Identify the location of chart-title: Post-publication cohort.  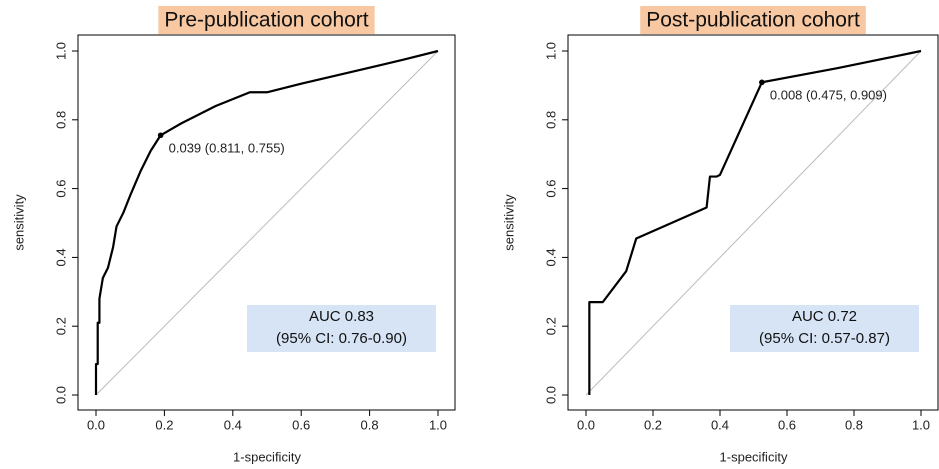
(753, 20).